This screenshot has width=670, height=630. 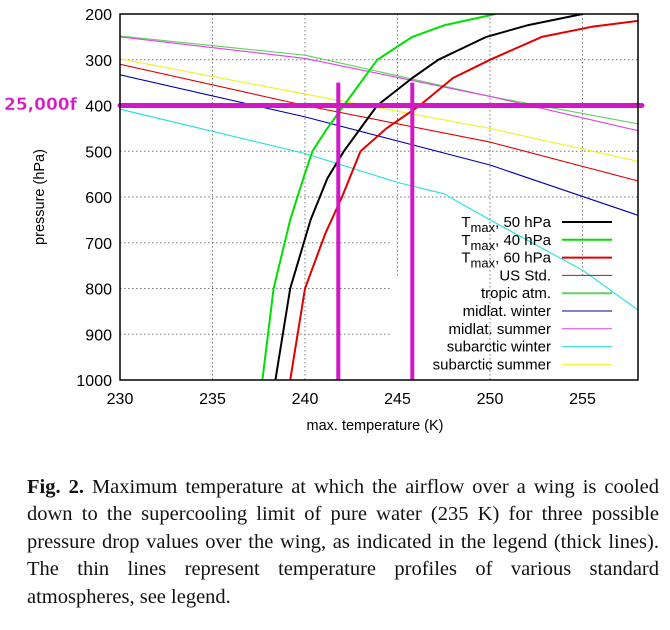 I want to click on legend-label: Tmax, 50 hPa, so click(x=506, y=224).